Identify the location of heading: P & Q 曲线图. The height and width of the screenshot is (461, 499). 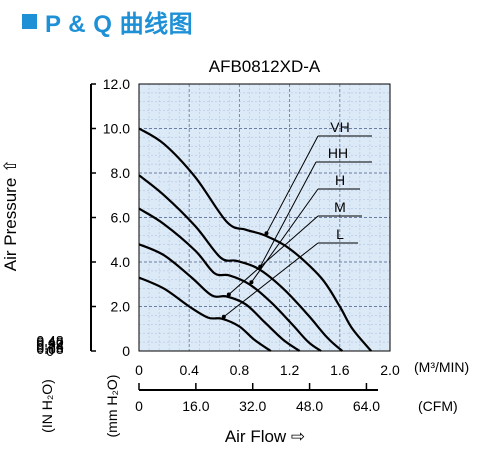
(108, 22).